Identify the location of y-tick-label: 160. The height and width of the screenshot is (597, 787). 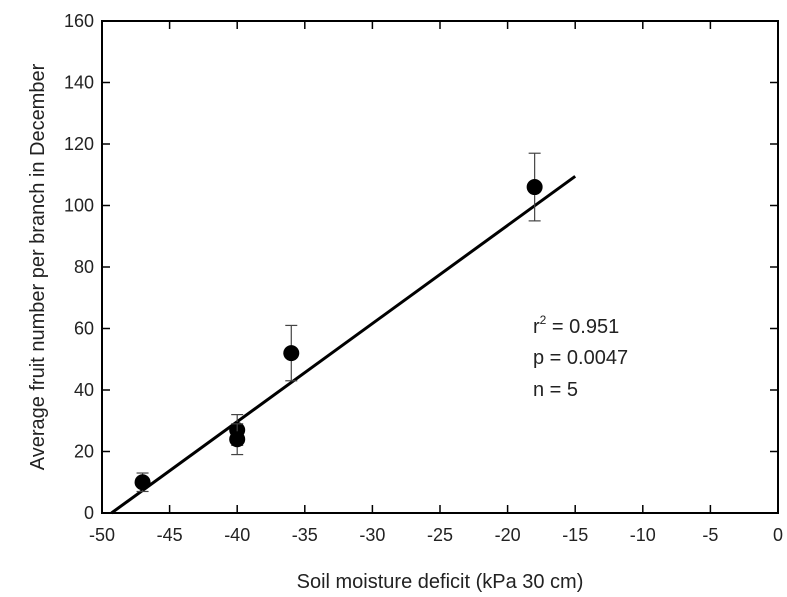
(79, 21).